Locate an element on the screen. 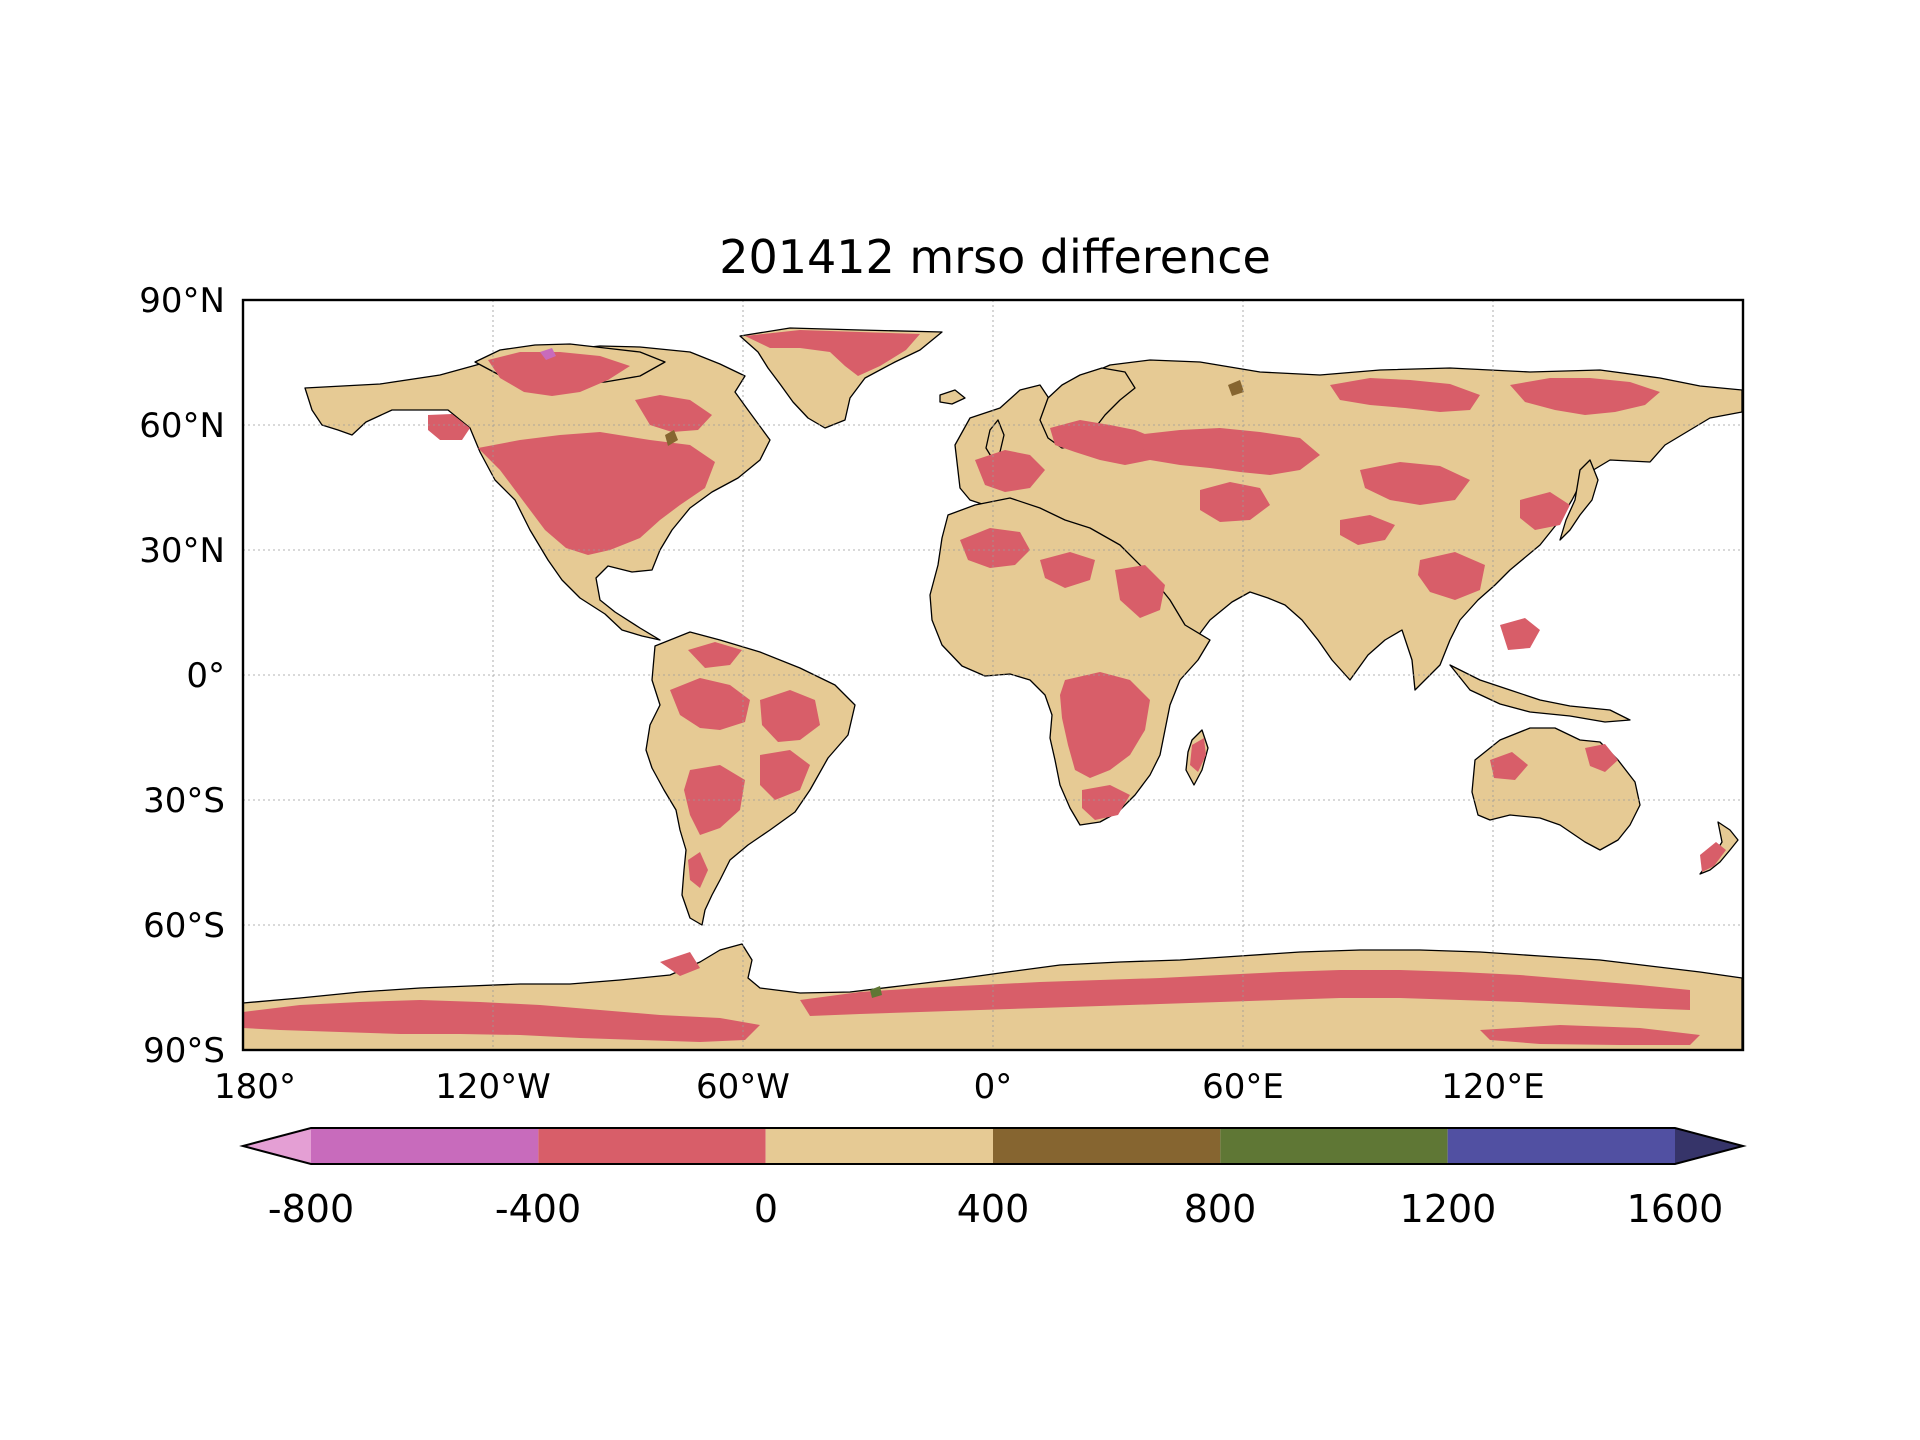 The width and height of the screenshot is (1920, 1440). colorbar-outline is located at coordinates (993, 1146).